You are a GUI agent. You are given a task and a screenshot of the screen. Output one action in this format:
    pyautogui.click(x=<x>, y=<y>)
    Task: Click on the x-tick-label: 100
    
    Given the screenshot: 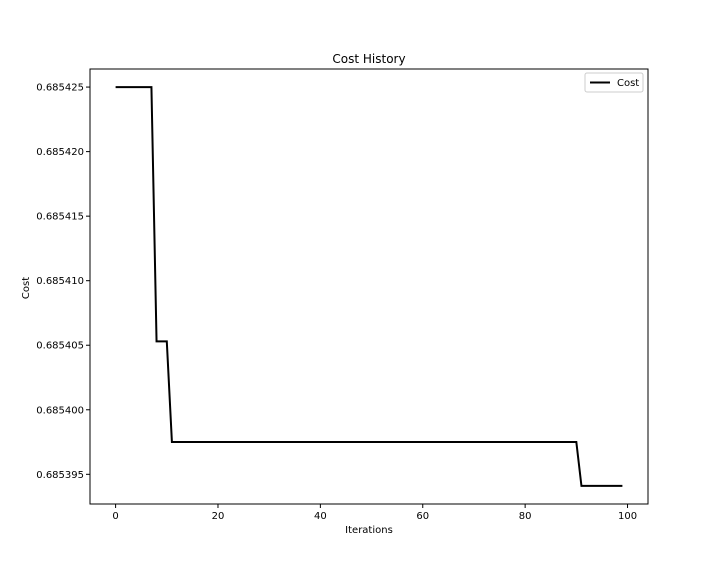 What is the action you would take?
    pyautogui.click(x=627, y=516)
    